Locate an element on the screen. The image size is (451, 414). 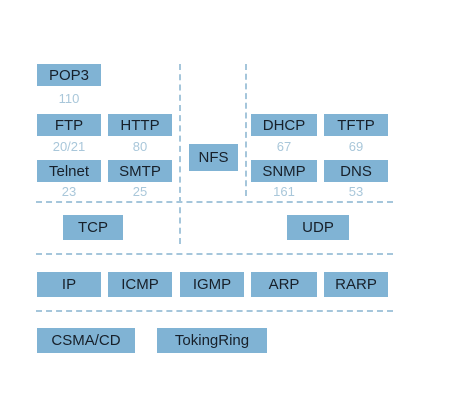
protocol-dhcp: DHCP is located at coordinates (284, 125).